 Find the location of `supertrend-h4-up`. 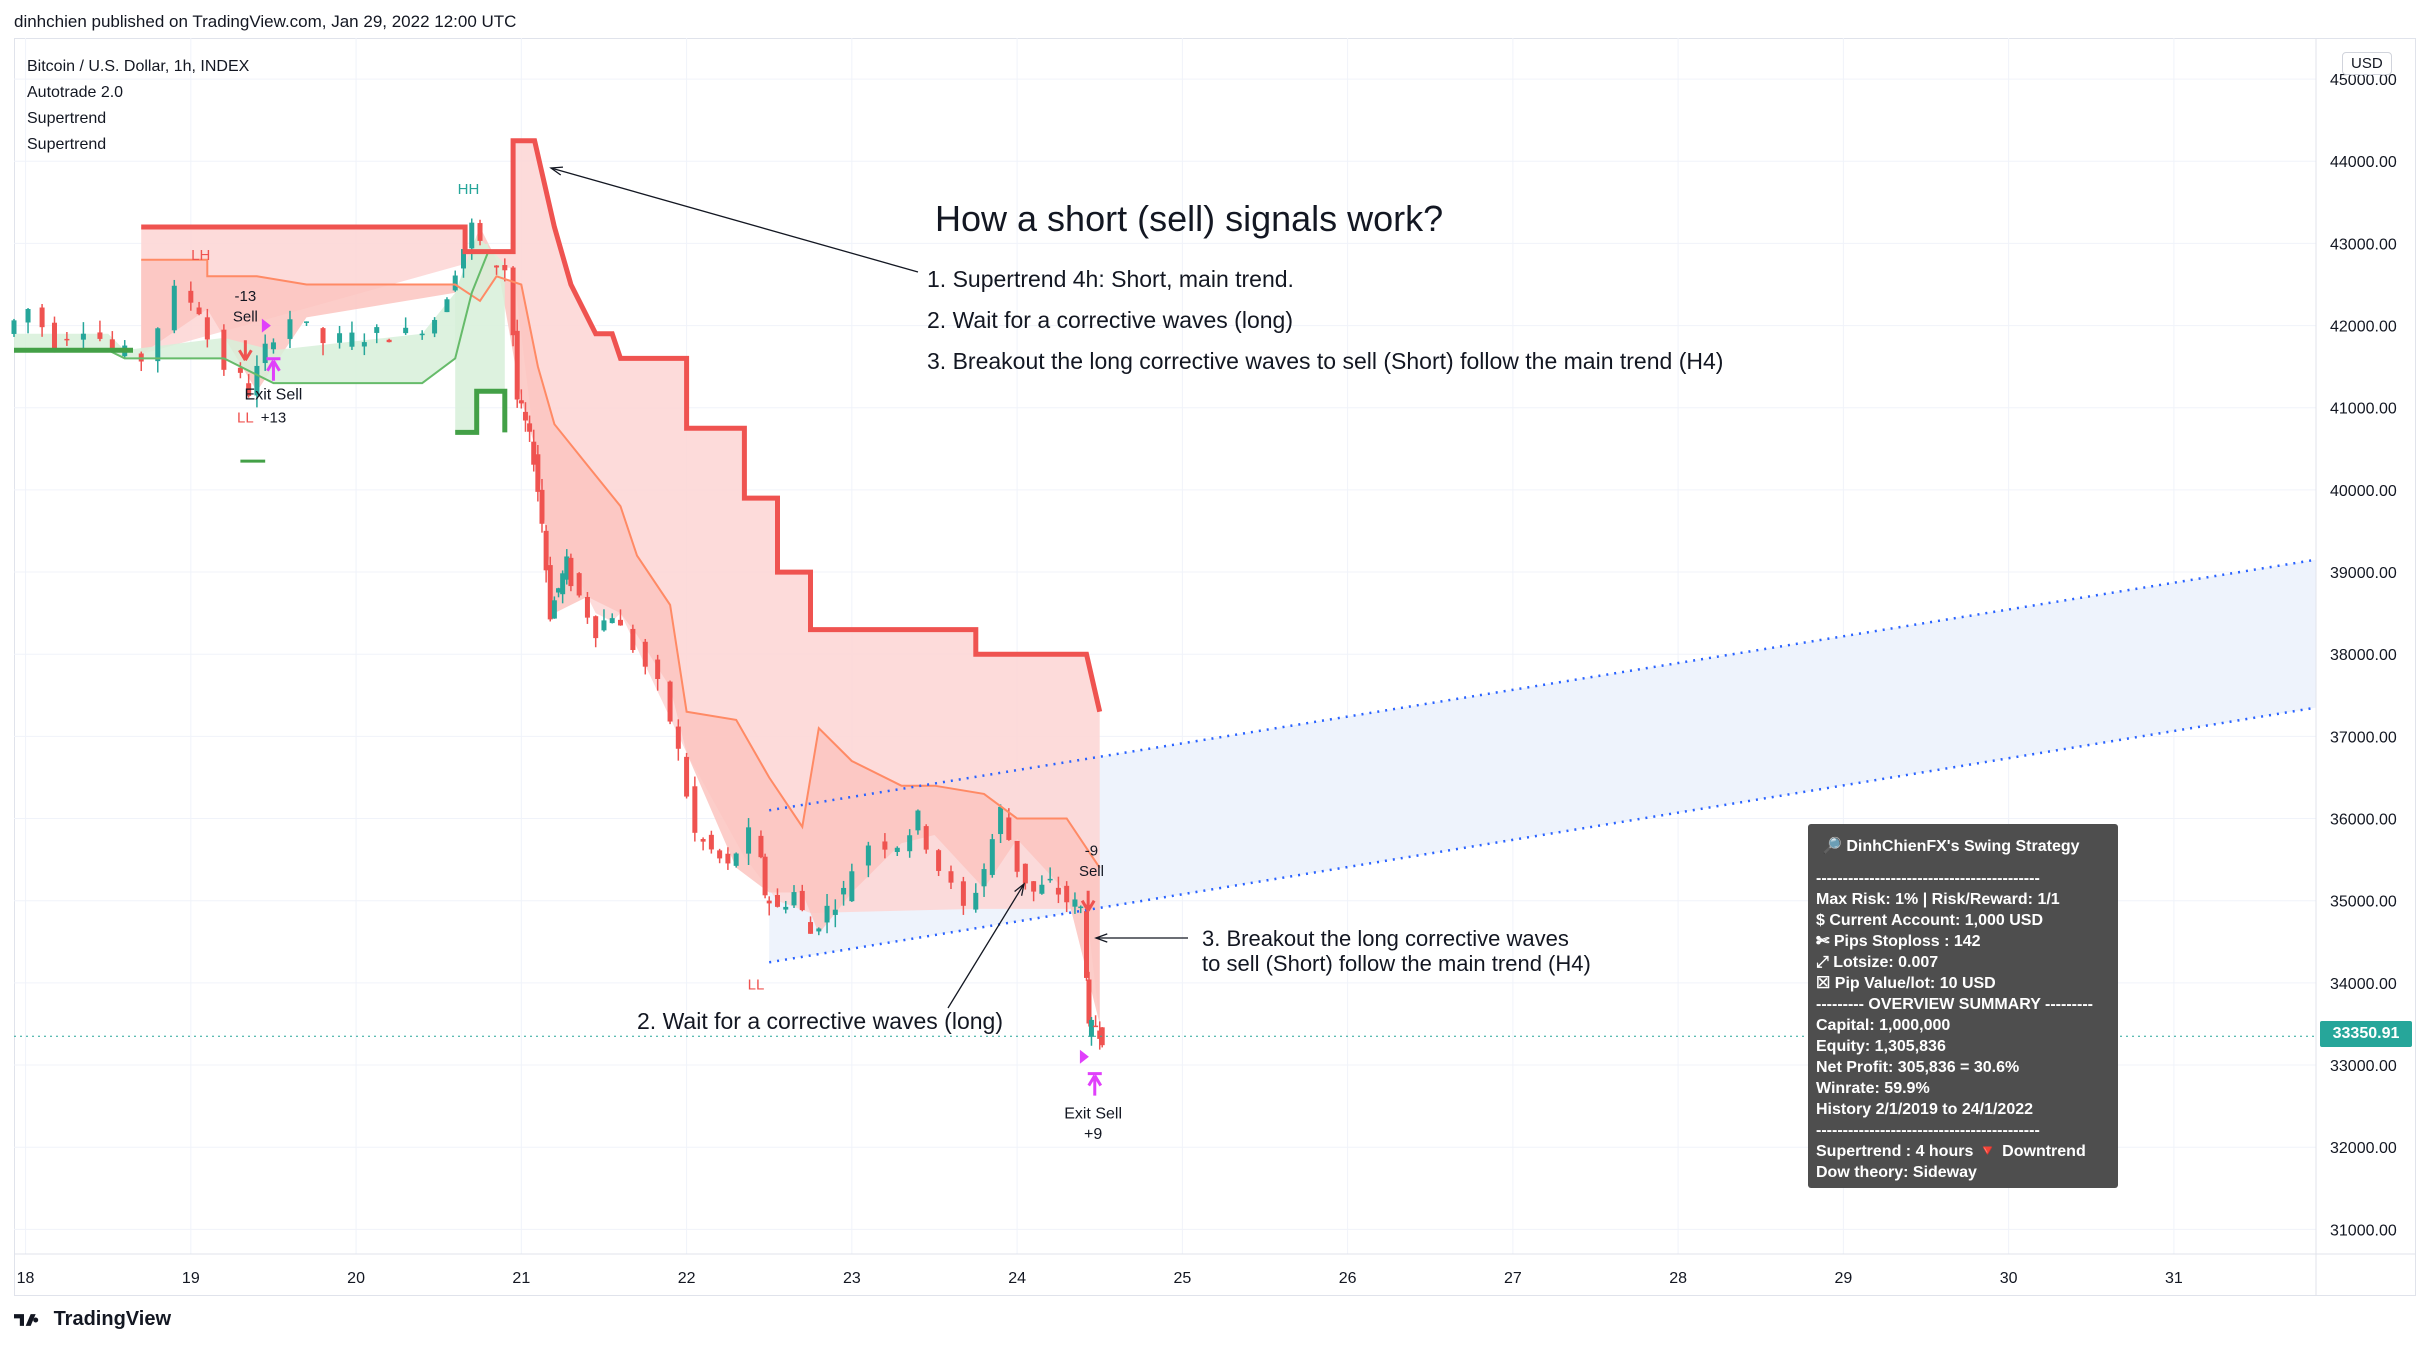

supertrend-h4-up is located at coordinates (481, 411).